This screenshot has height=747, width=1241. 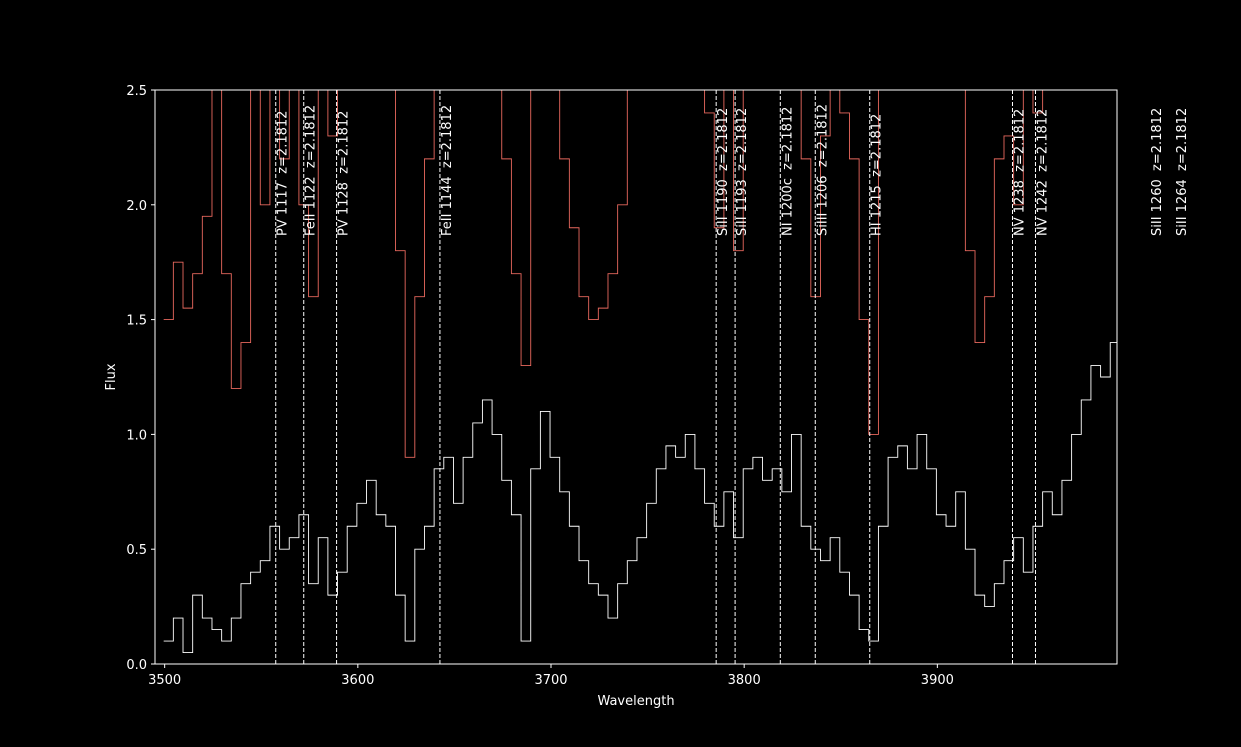 What do you see at coordinates (550, 680) in the screenshot?
I see `x-tick-label: 3700` at bounding box center [550, 680].